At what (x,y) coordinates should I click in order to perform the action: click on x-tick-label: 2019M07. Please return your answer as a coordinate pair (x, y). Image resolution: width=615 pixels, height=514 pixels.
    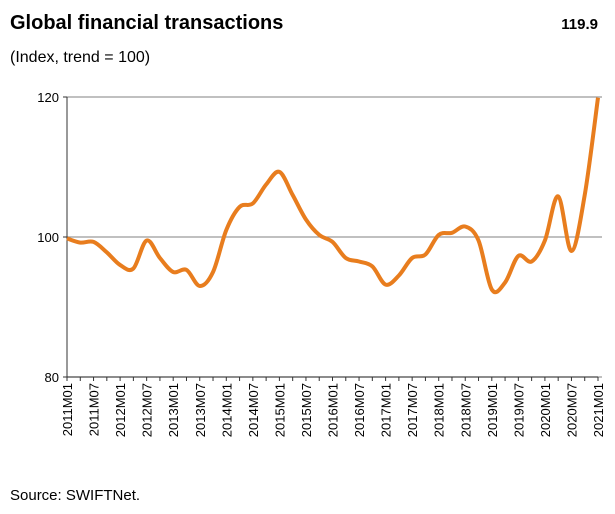
    Looking at the image, I should click on (518, 410).